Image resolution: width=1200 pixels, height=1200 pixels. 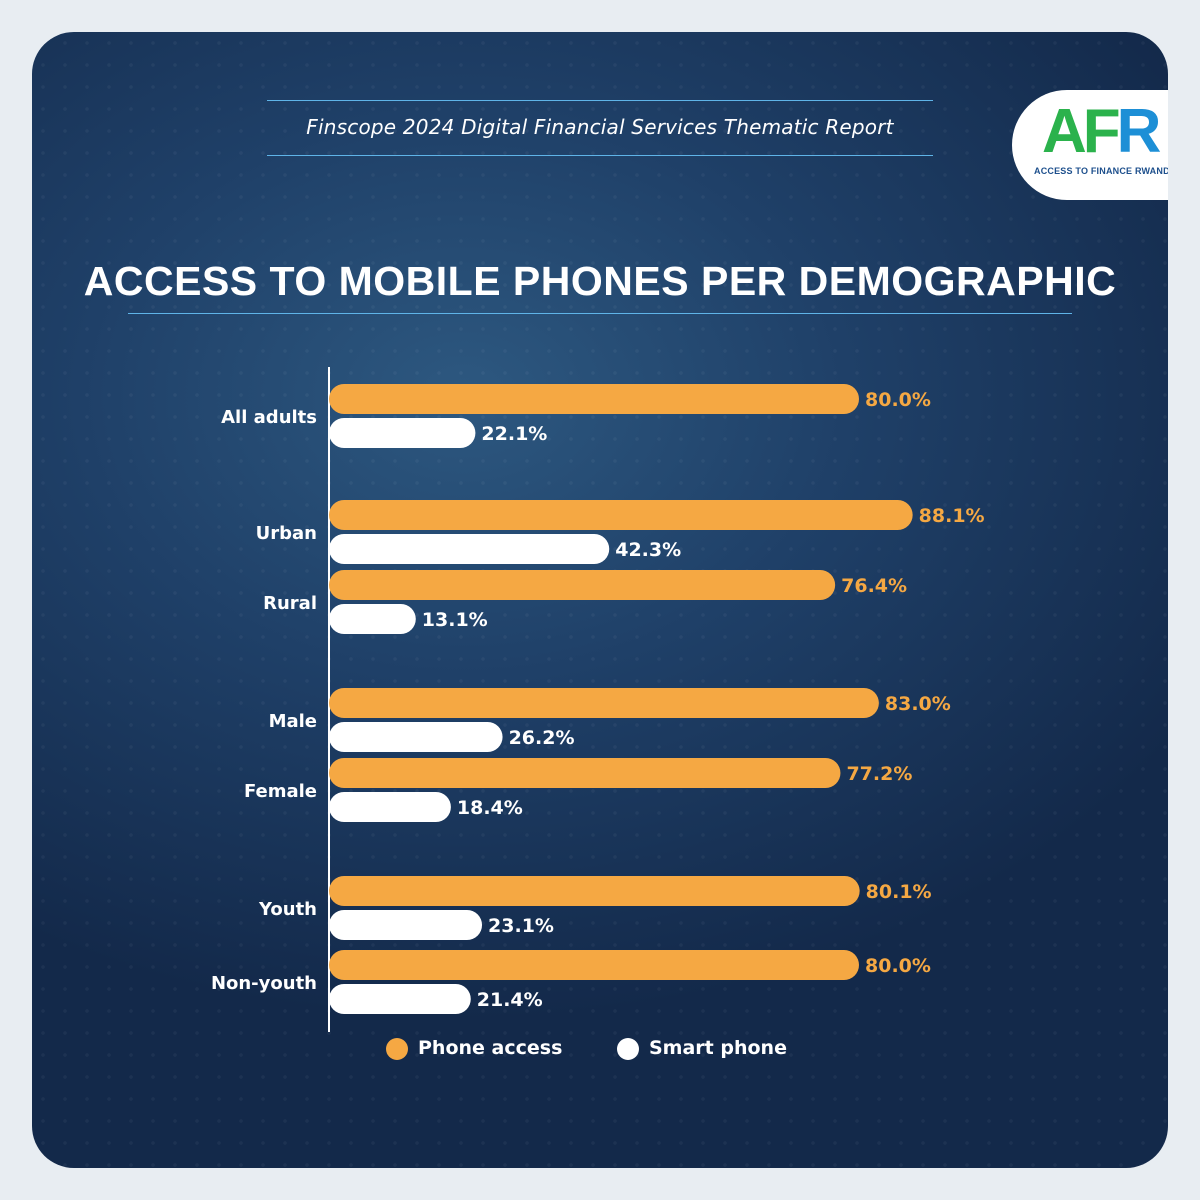 I want to click on phone-access-value-label: 80.1%, so click(x=899, y=892).